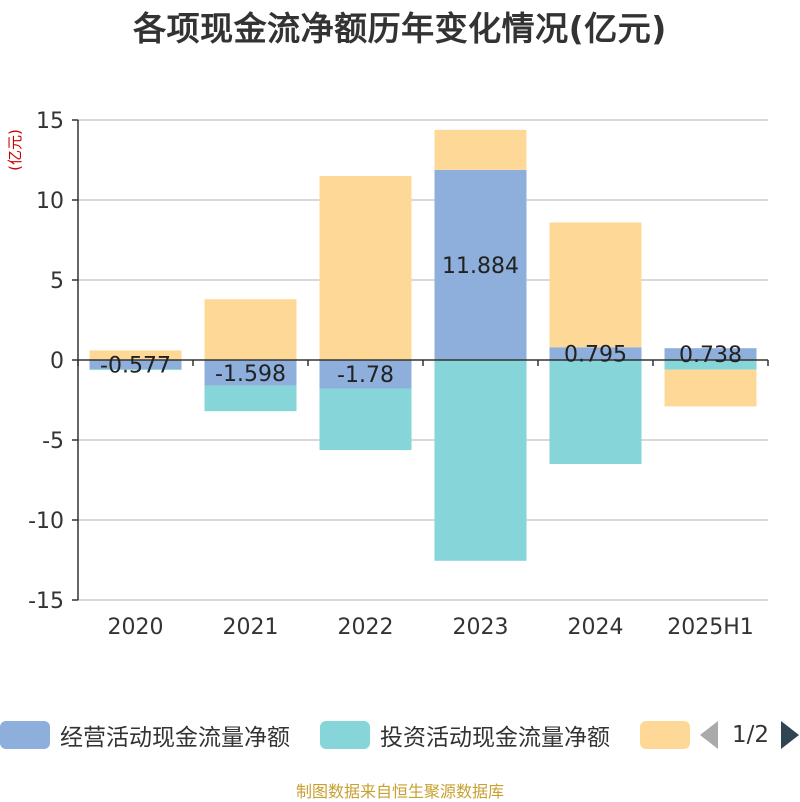  What do you see at coordinates (345, 735) in the screenshot?
I see `legend-swatch-investing` at bounding box center [345, 735].